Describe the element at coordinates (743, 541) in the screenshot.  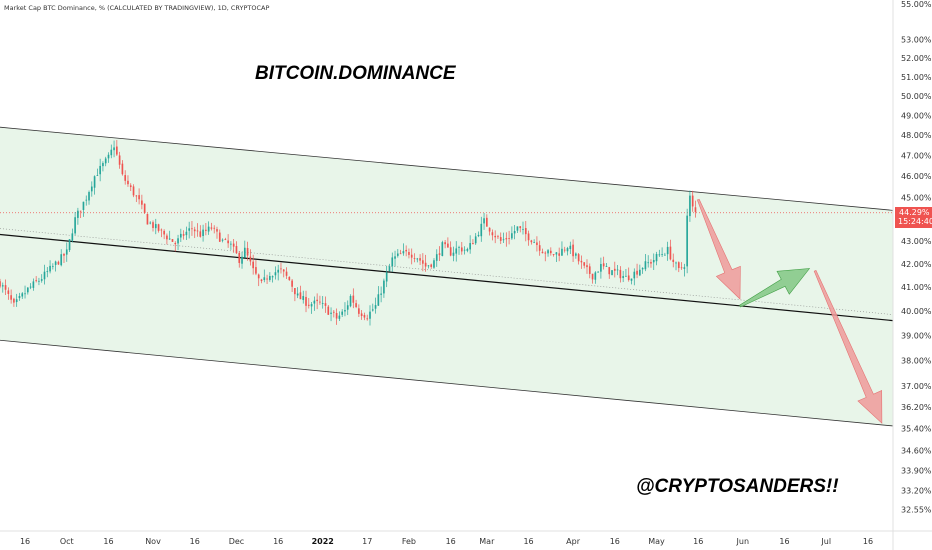
I see `time-axis-tick: Jun` at that location.